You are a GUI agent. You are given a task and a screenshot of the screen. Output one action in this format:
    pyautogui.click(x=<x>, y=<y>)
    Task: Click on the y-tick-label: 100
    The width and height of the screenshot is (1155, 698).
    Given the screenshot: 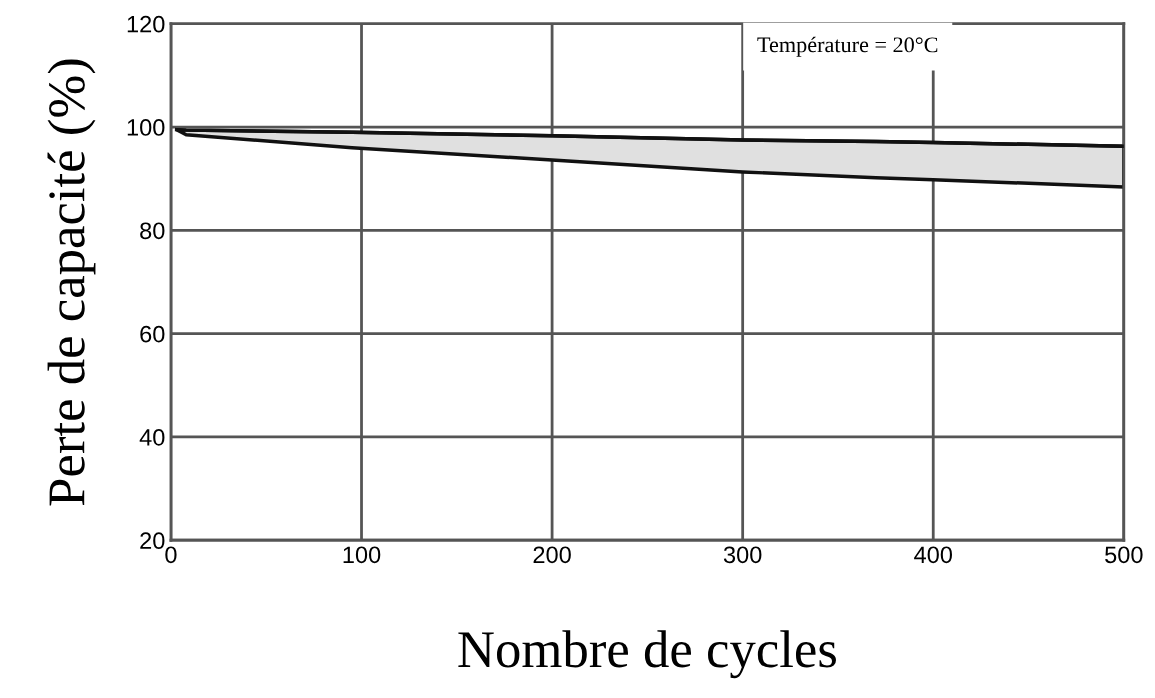 What is the action you would take?
    pyautogui.click(x=146, y=127)
    